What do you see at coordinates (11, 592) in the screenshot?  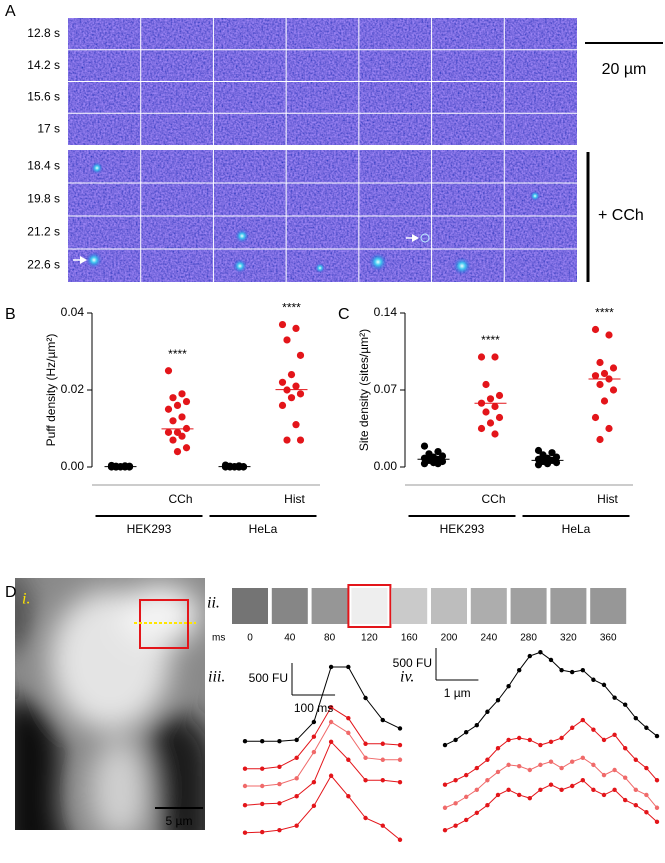 I see `panel-label: D` at bounding box center [11, 592].